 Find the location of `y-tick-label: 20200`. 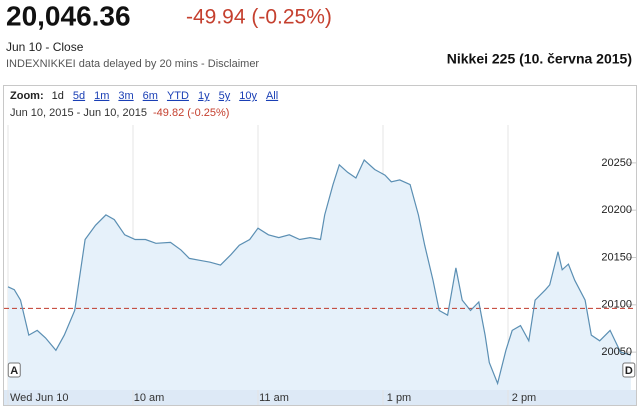

y-tick-label: 20200 is located at coordinates (616, 210).